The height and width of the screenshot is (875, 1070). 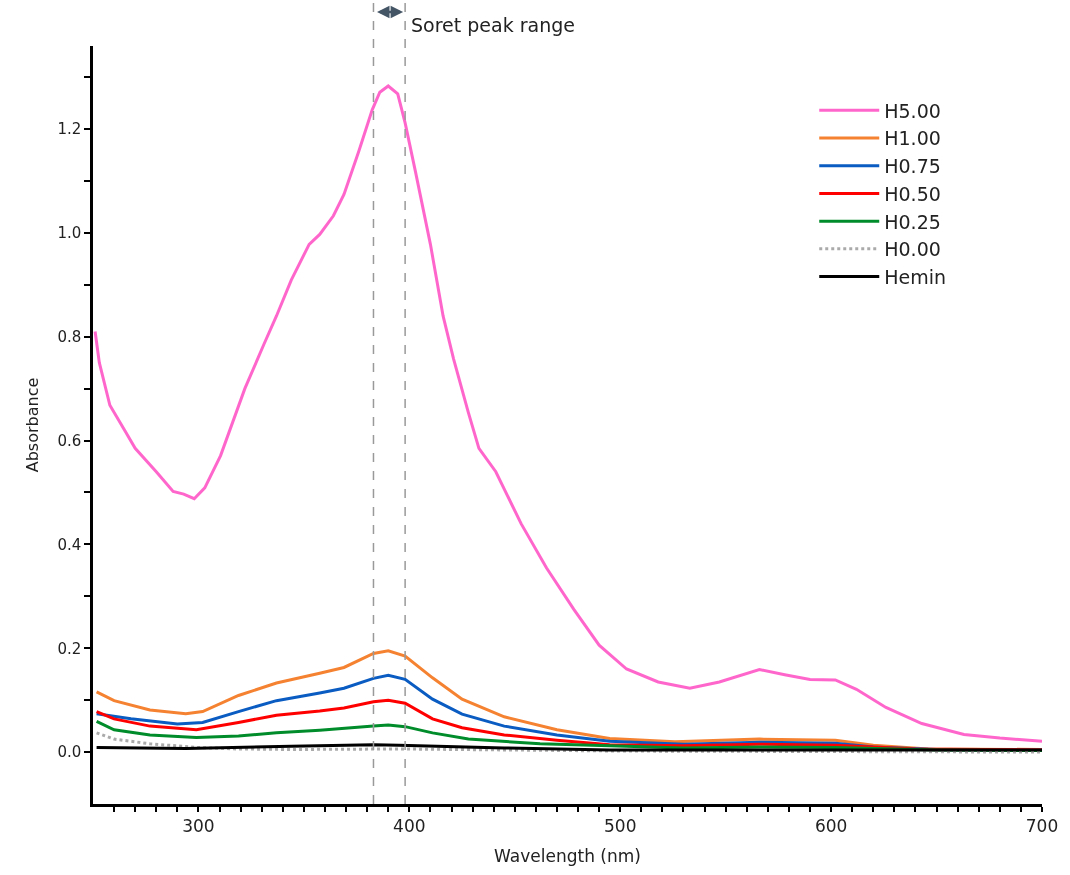 What do you see at coordinates (912, 138) in the screenshot?
I see `legend-label: H1.00` at bounding box center [912, 138].